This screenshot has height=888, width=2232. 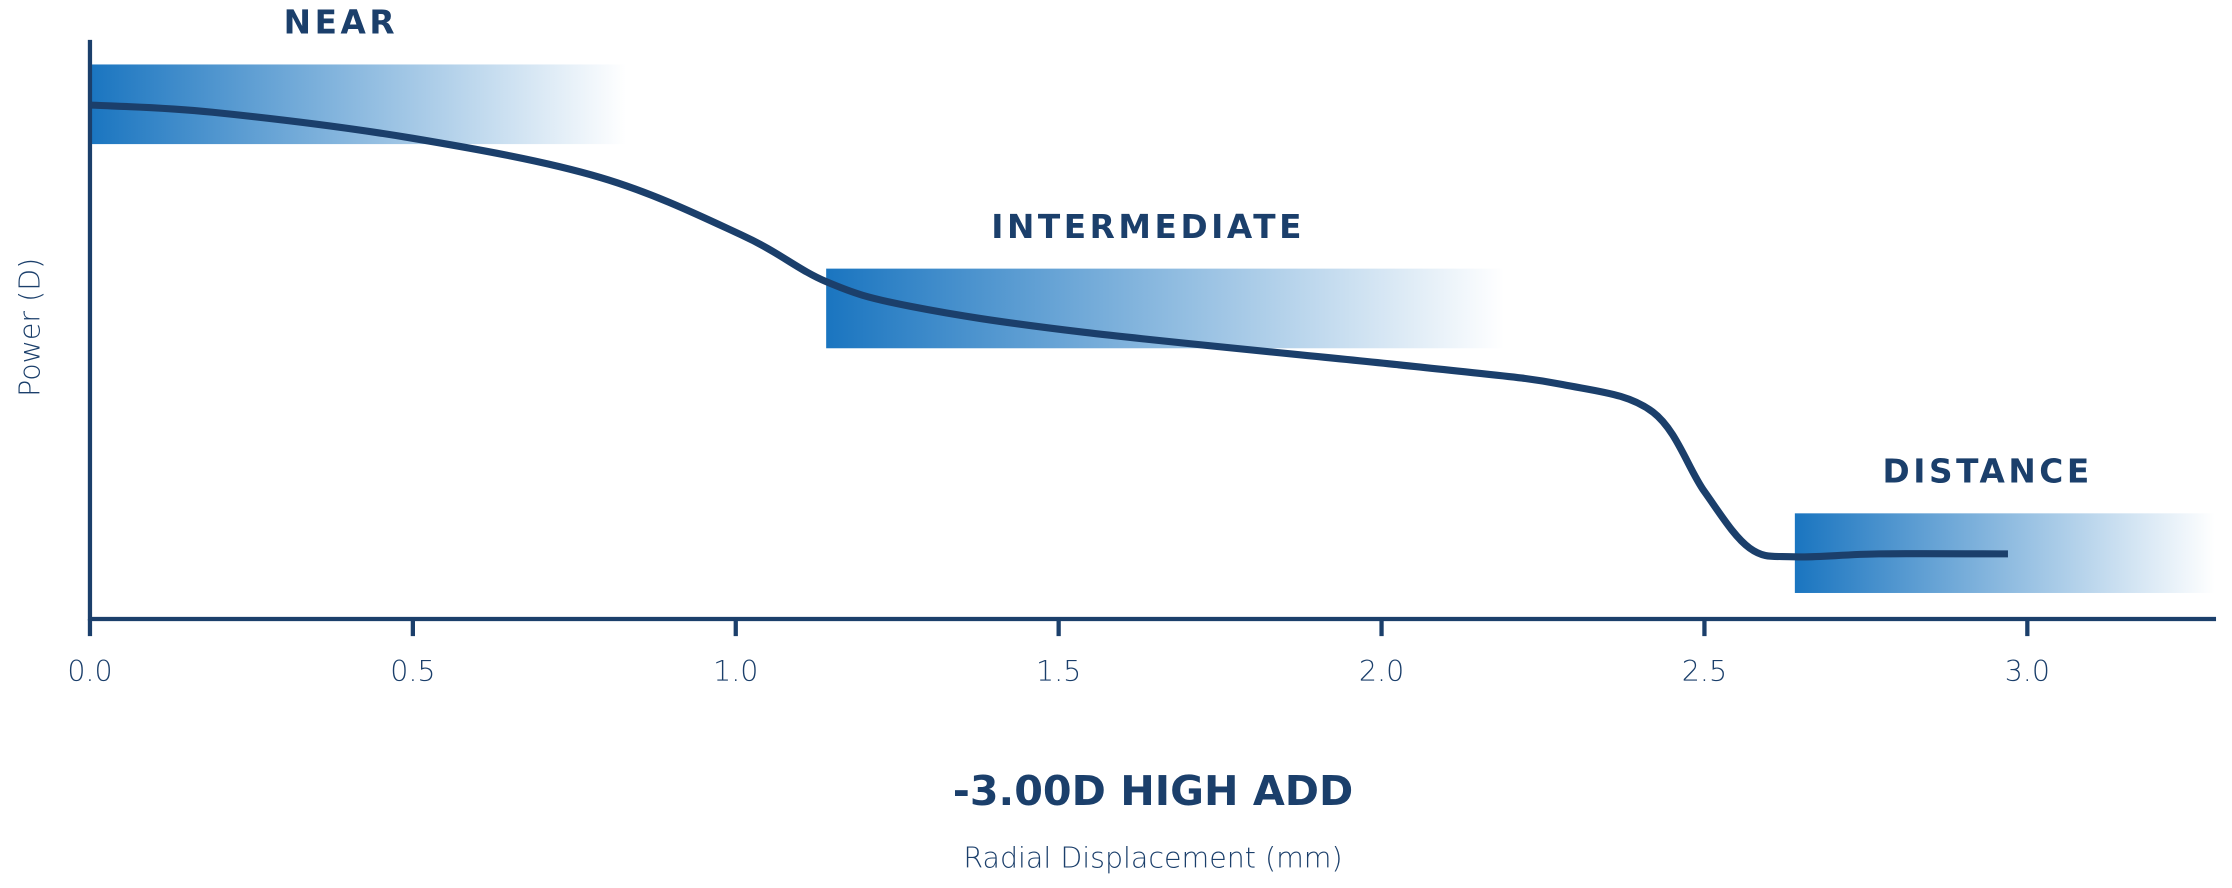 I want to click on y-axis-label: Power (D), so click(x=30, y=327).